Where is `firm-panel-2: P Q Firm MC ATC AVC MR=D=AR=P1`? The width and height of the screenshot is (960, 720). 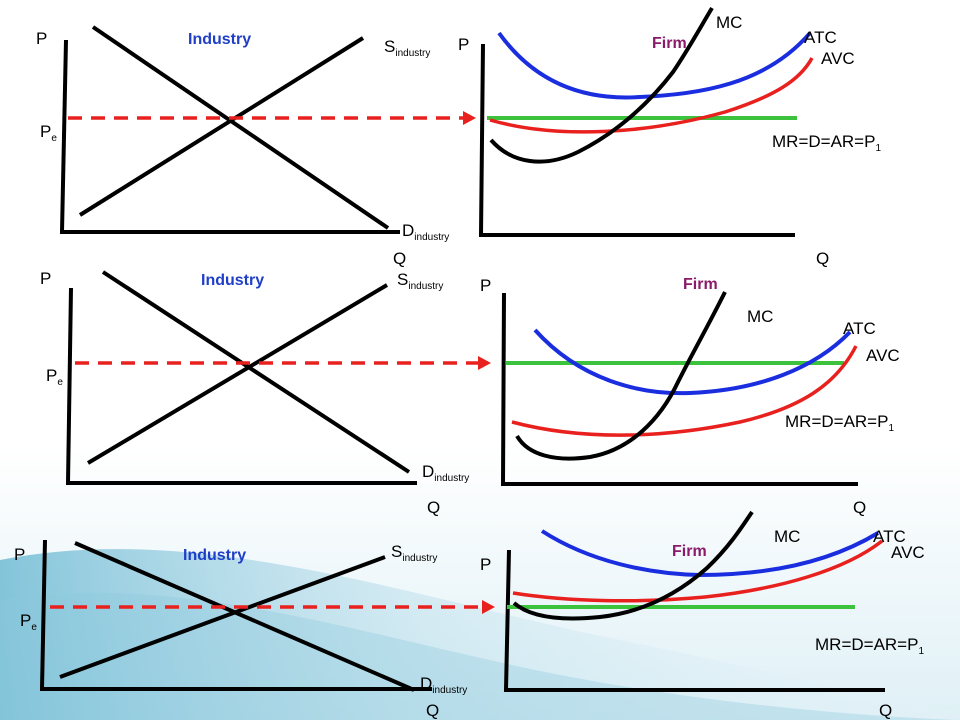
firm-panel-2: P Q Firm MC ATC AVC MR=D=AR=P1 is located at coordinates (690, 396).